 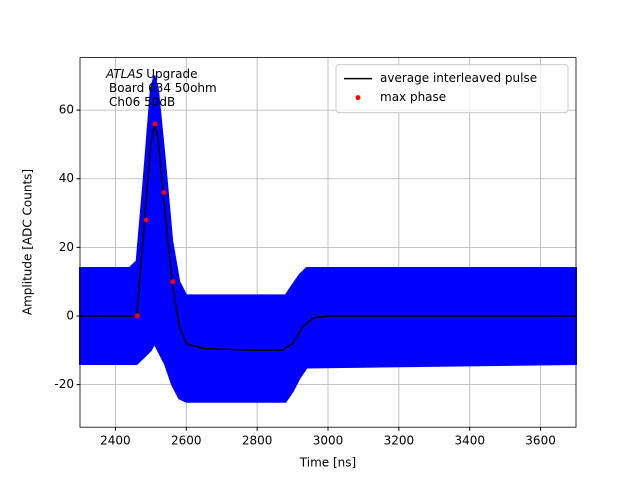 What do you see at coordinates (413, 97) in the screenshot?
I see `legend-label: max phase` at bounding box center [413, 97].